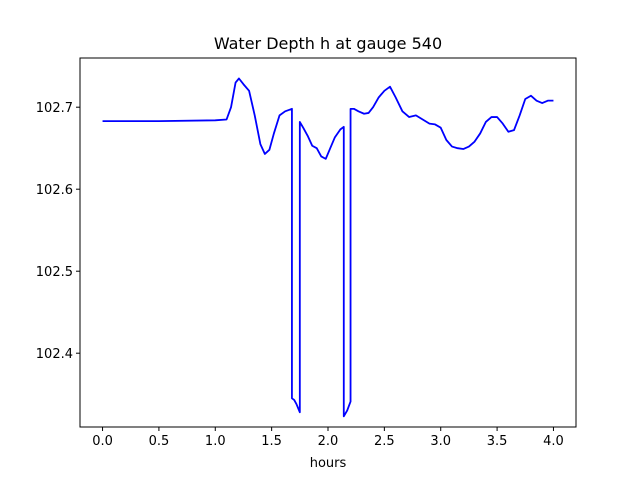 The image size is (640, 480). Describe the element at coordinates (553, 441) in the screenshot. I see `x-tick-label: 4.0` at that location.